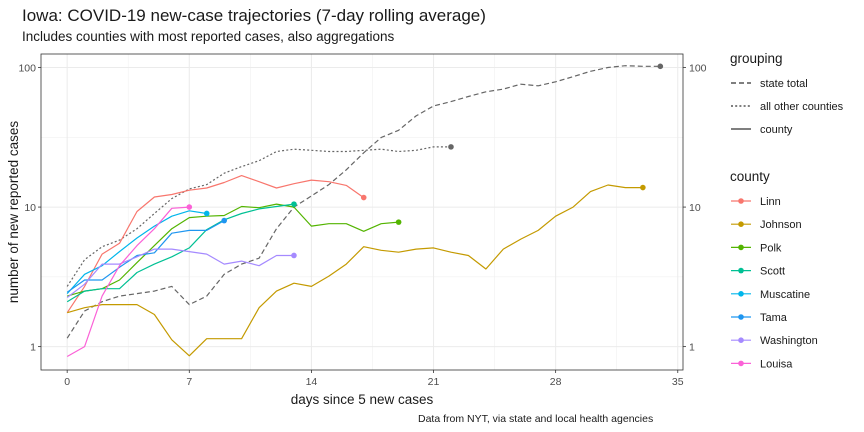 This screenshot has width=864, height=432. I want to click on series-end-point-polk, so click(398, 222).